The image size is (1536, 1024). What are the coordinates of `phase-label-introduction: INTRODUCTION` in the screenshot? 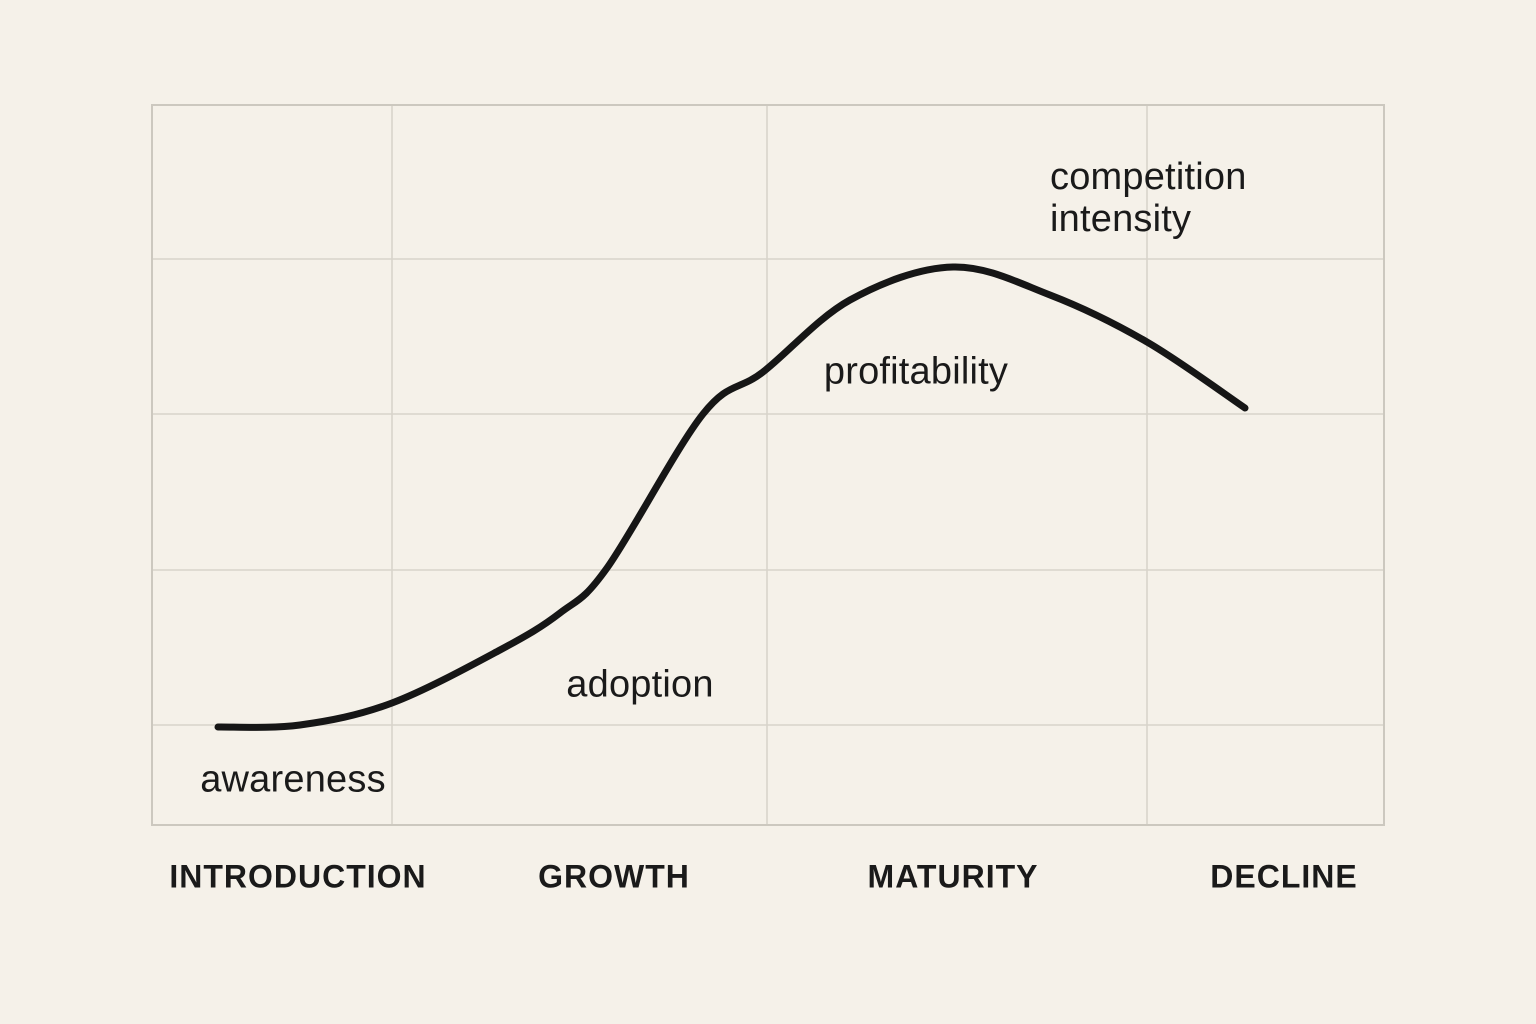 It's located at (297, 877).